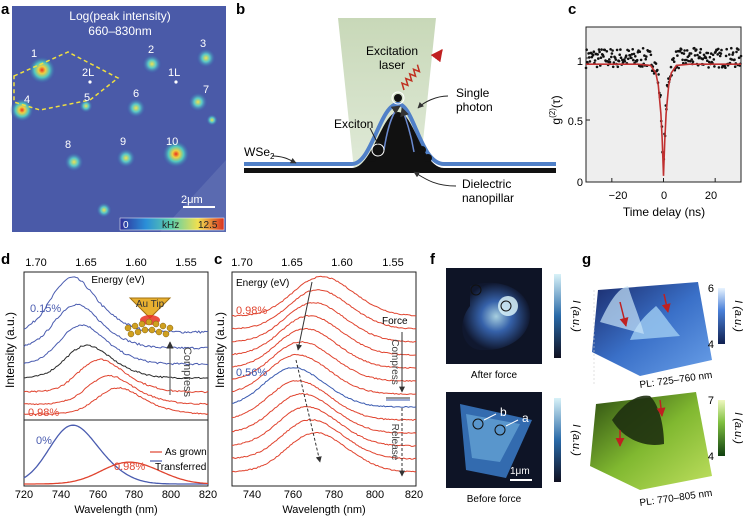 This screenshot has height=519, width=746. I want to click on panel-letter-c-mid: c, so click(218, 259).